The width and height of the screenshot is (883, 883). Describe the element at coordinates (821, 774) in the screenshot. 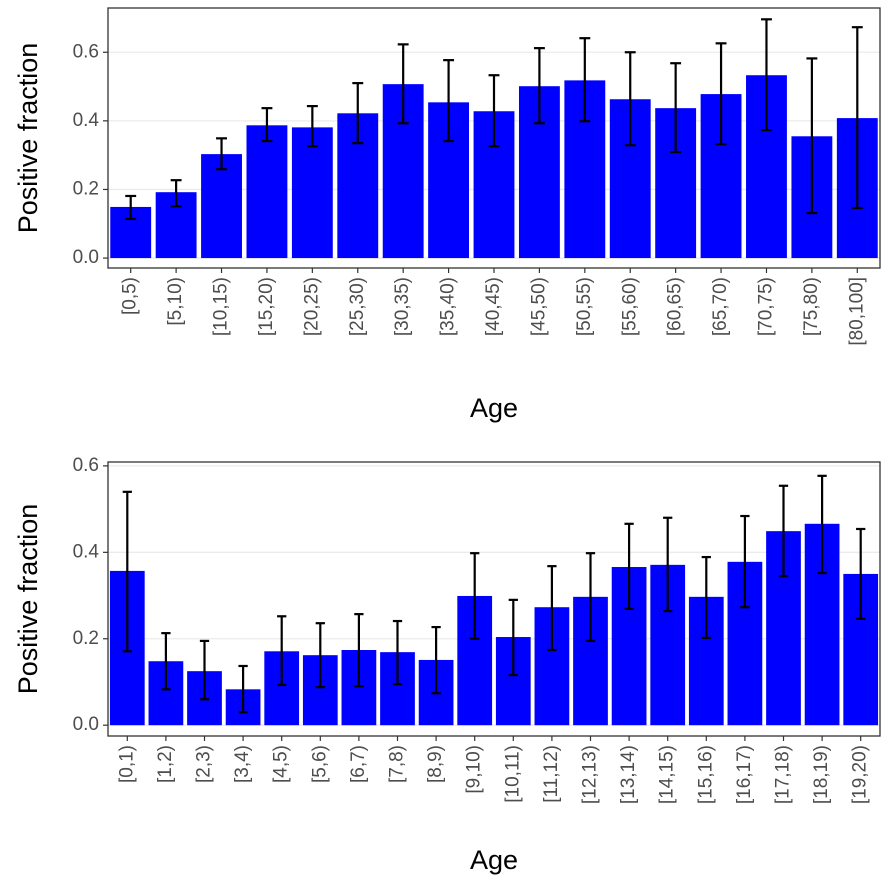

I see `x-tick-label: [18,19)` at that location.